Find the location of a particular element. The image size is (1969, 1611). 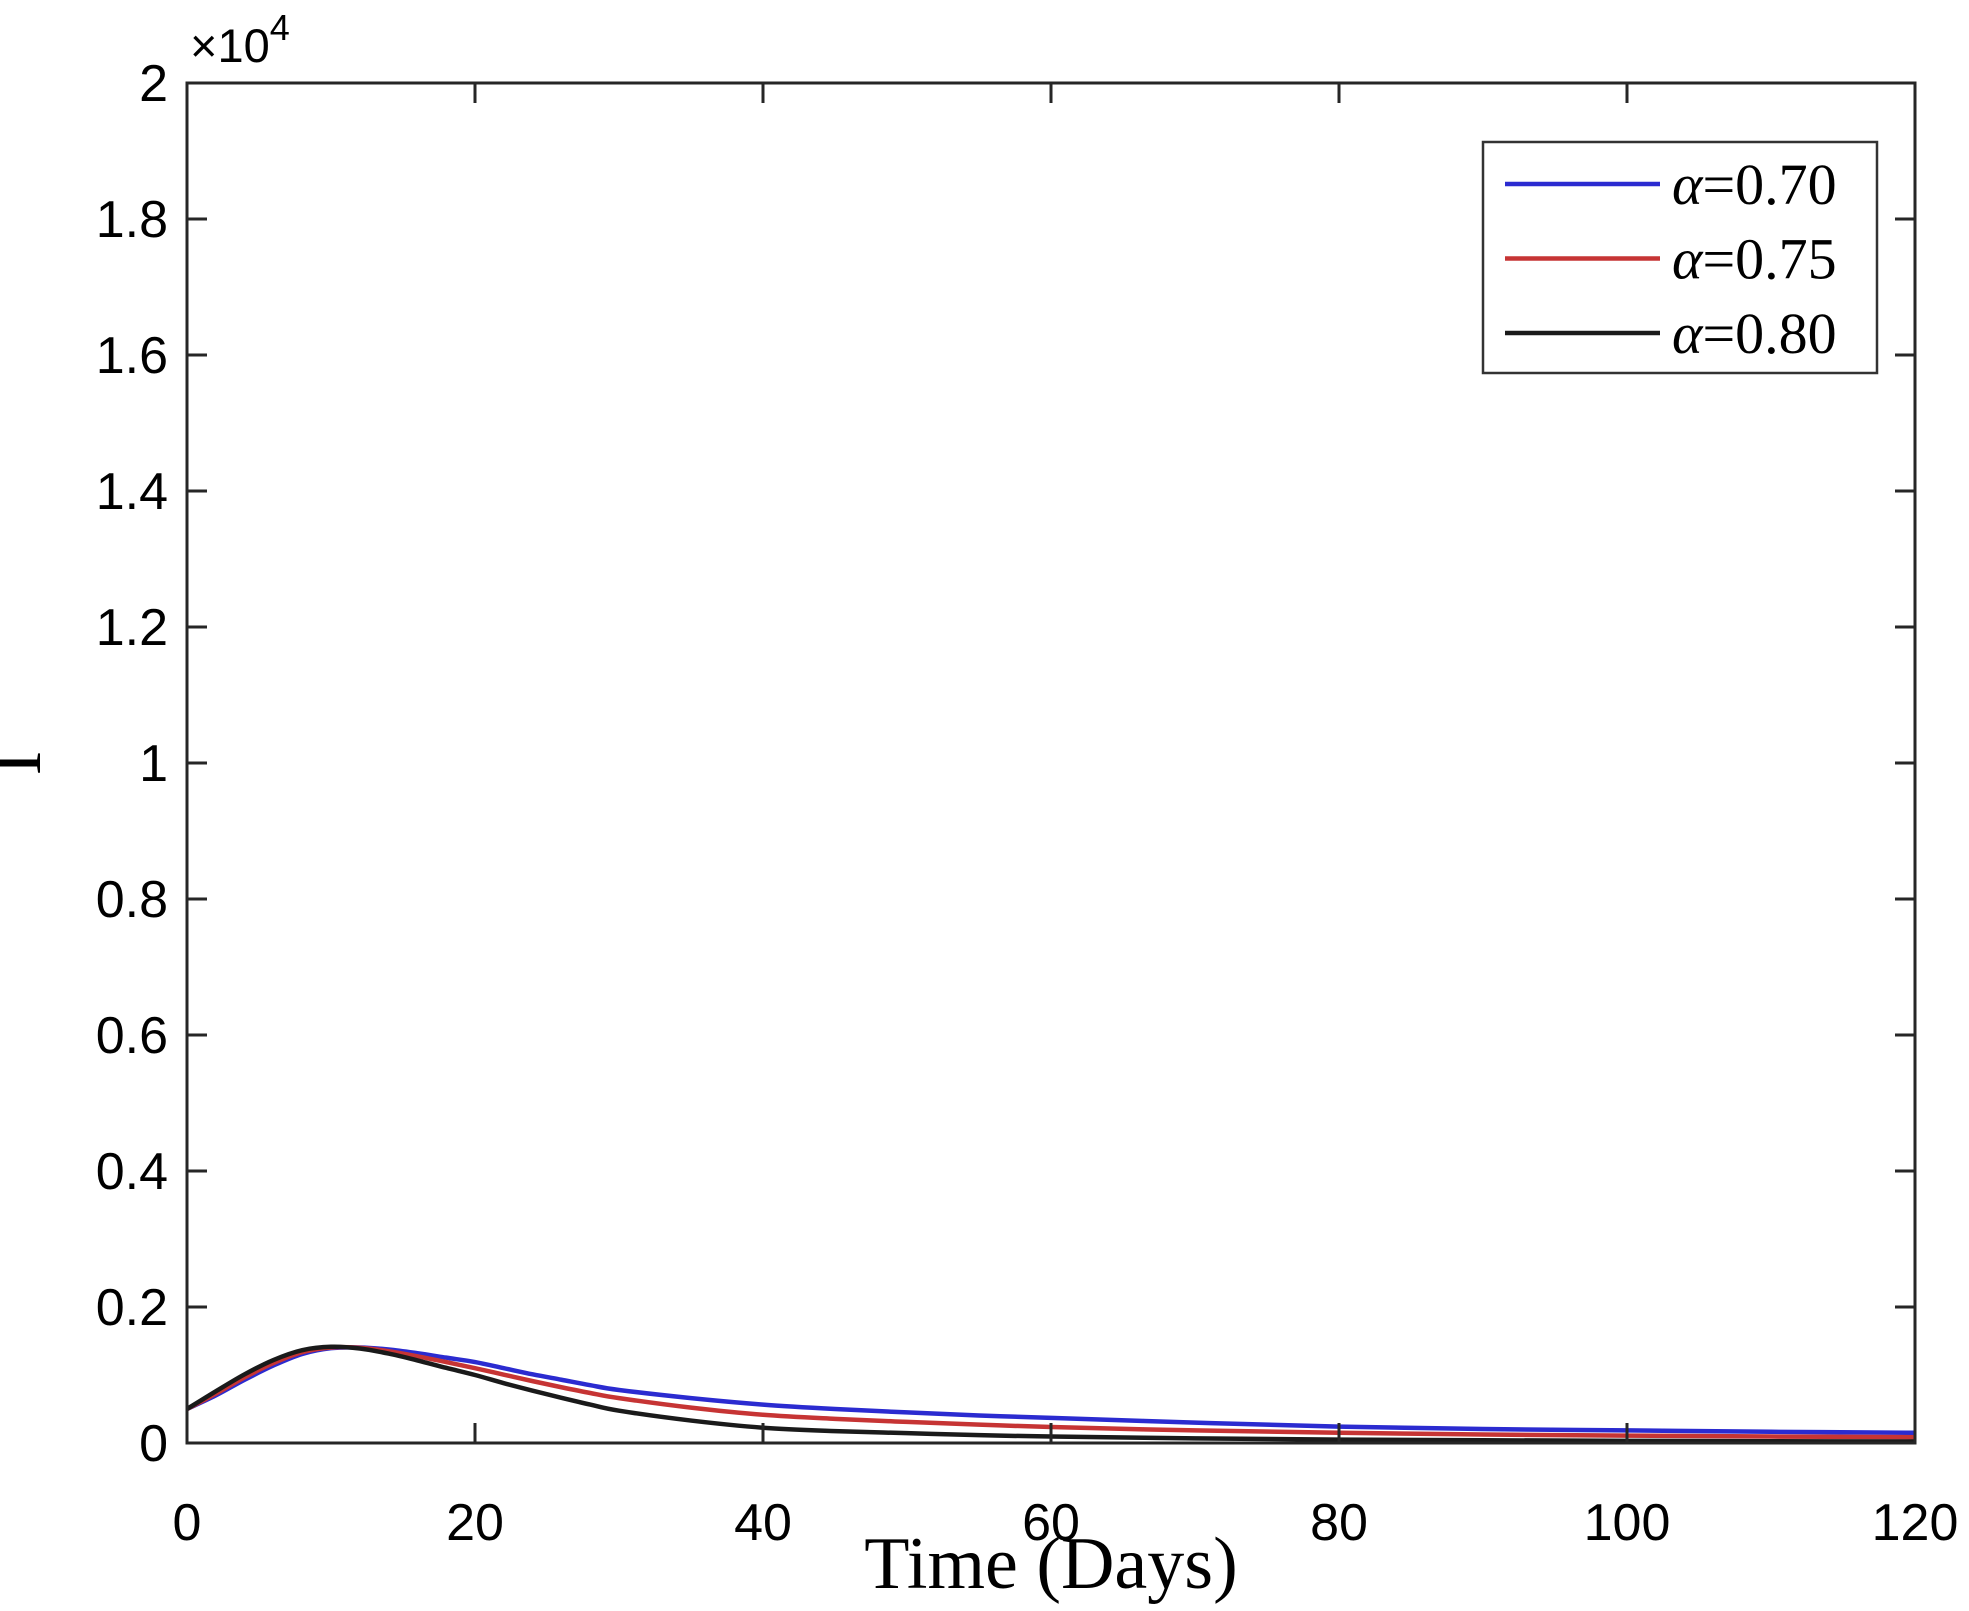

legend: α=0.70 α=0.75 α=0.80 is located at coordinates (1680, 257).